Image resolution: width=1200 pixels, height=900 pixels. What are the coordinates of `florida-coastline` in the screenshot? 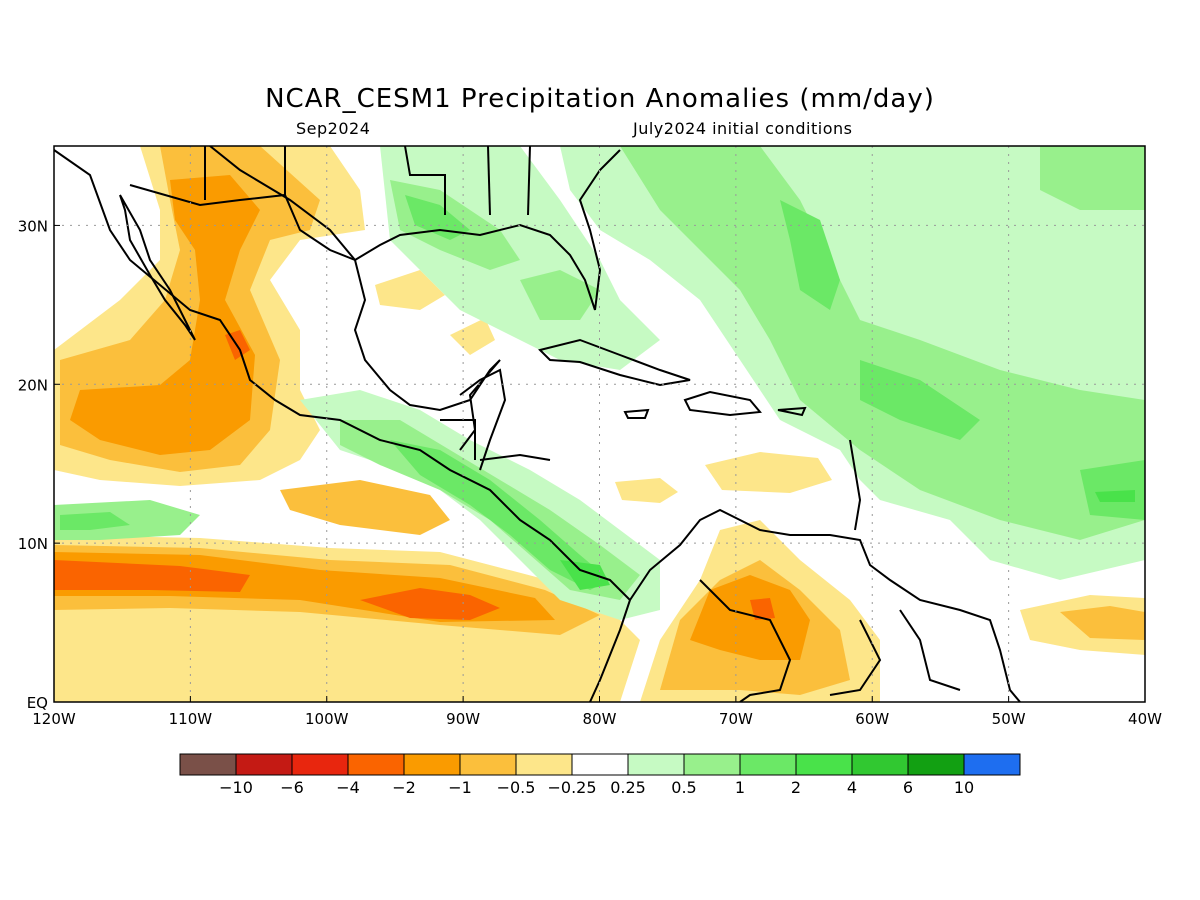 It's located at (599, 230).